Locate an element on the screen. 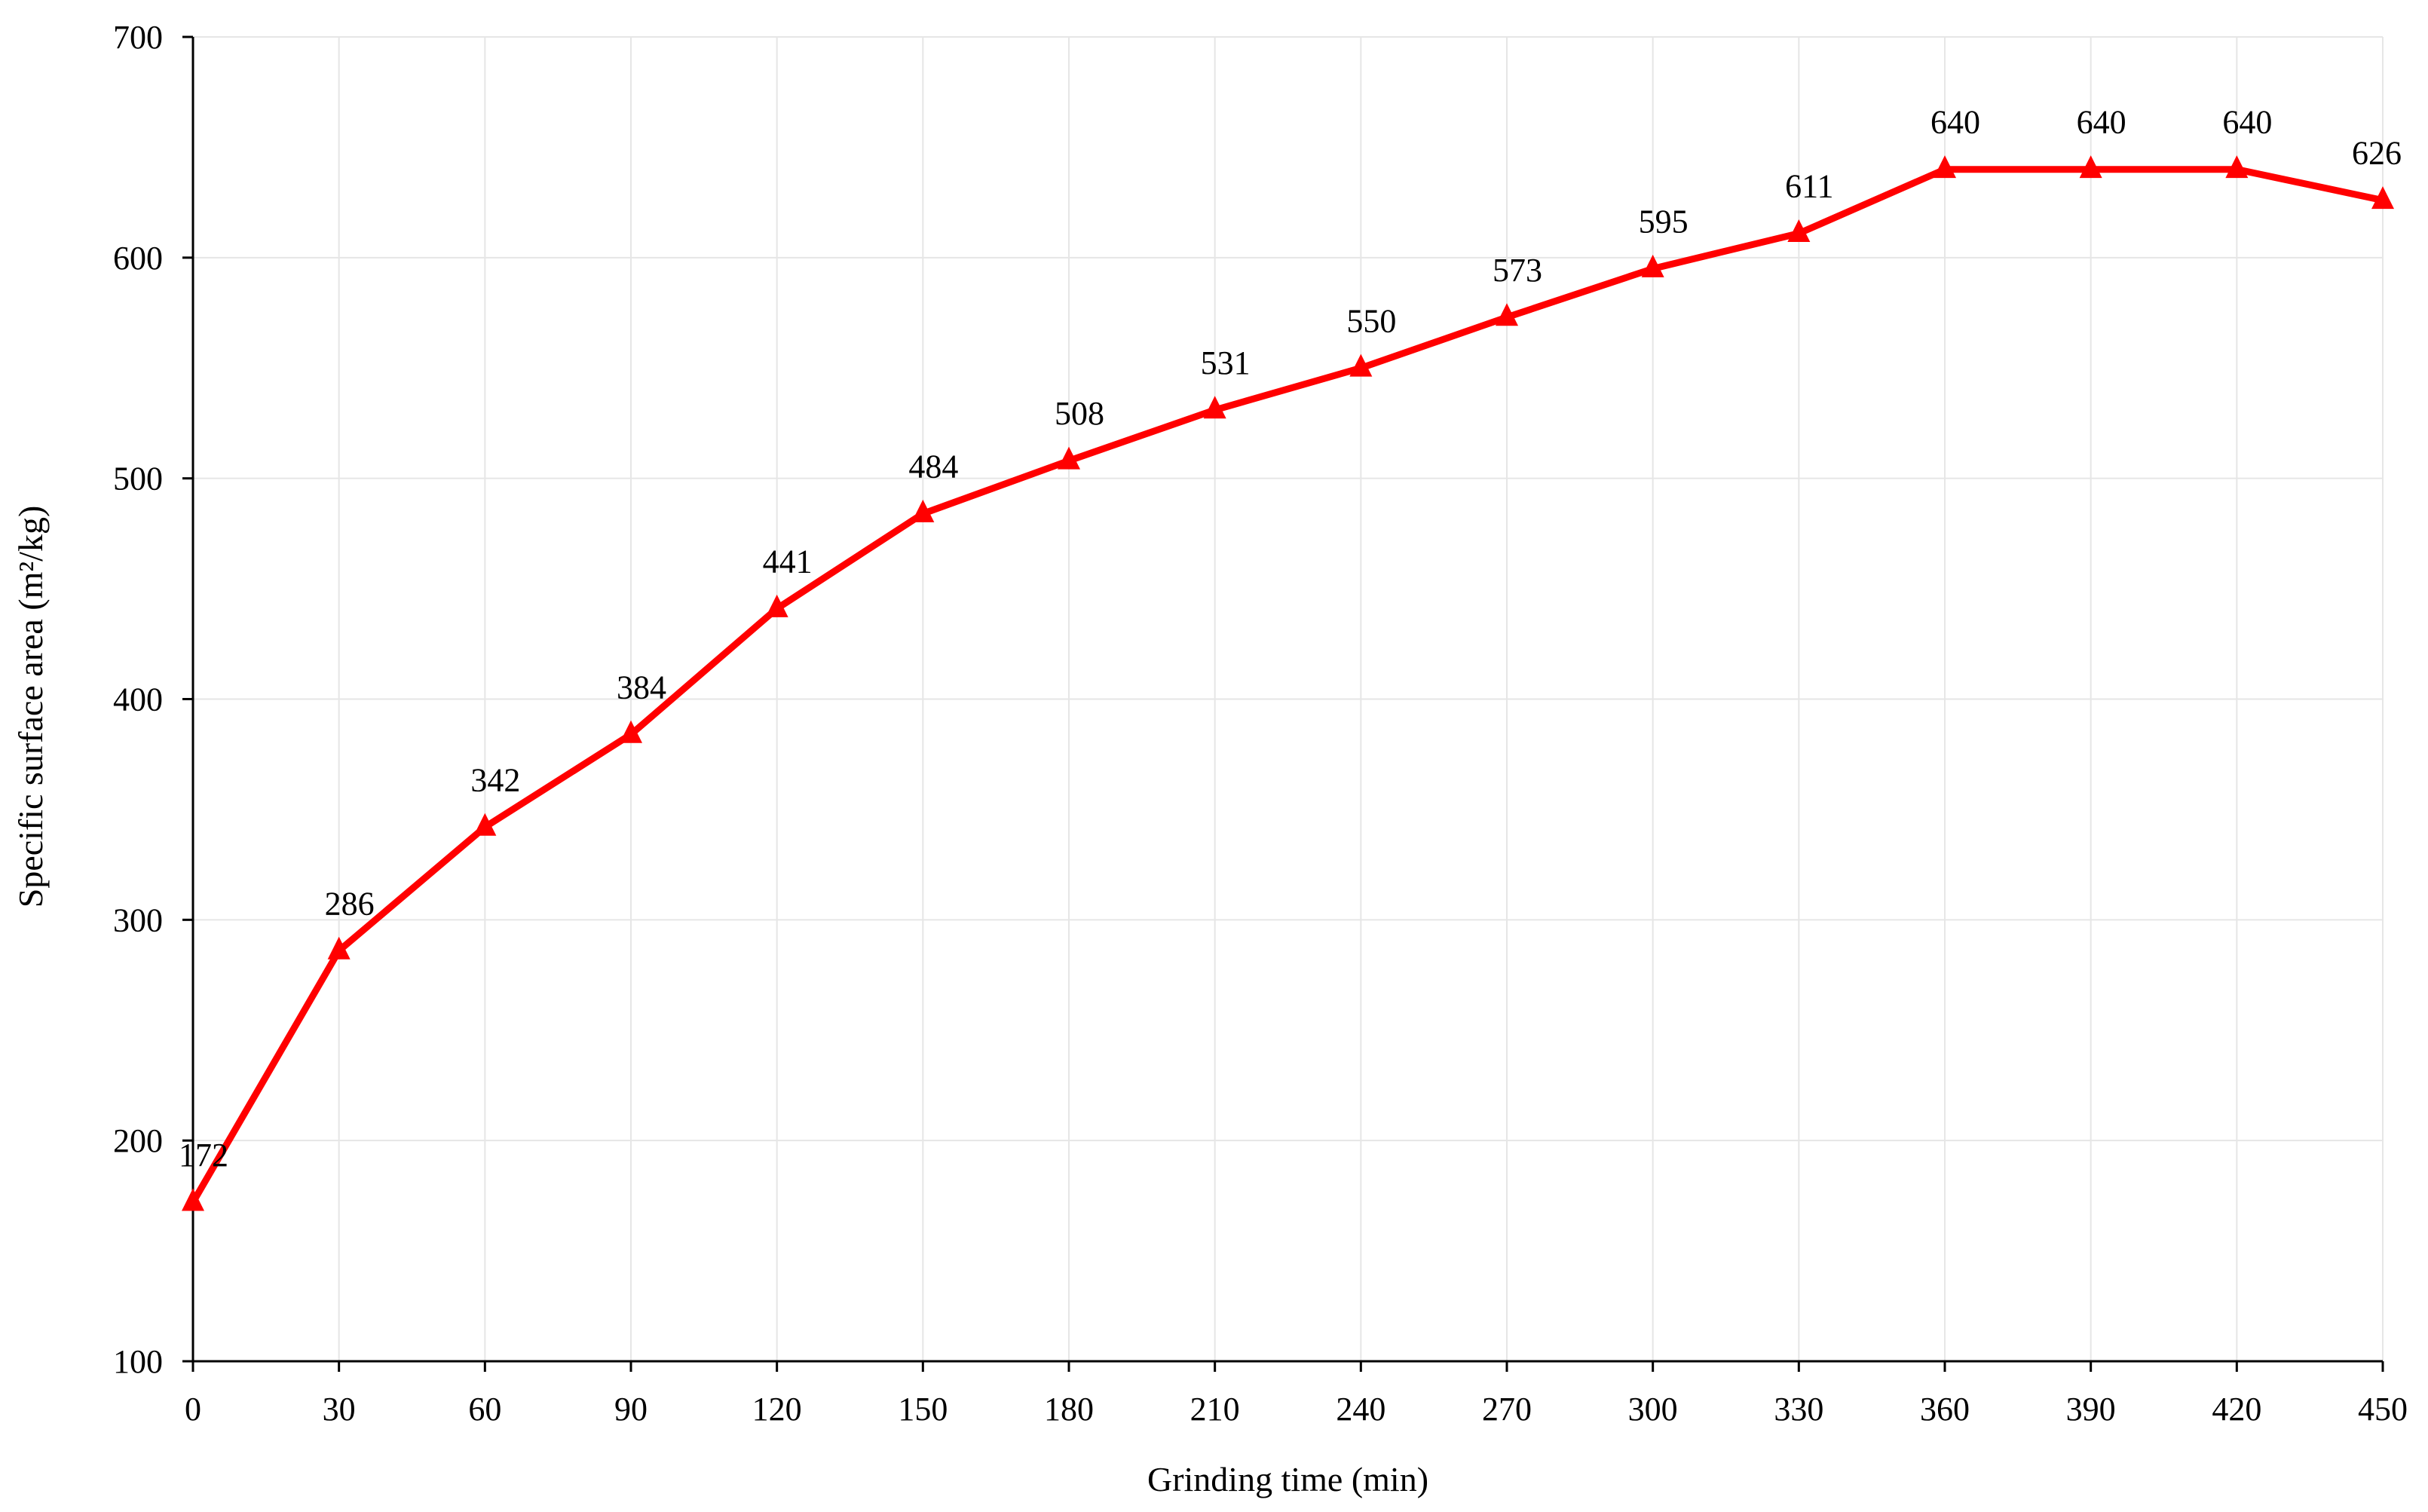 The image size is (2428, 1512). x-tick-label: 390 is located at coordinates (2091, 1410).